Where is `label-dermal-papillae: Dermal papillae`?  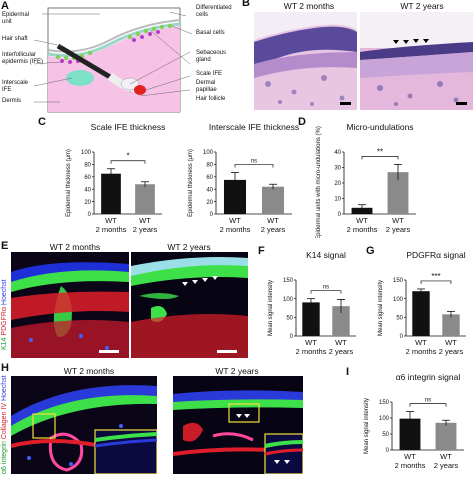 label-dermal-papillae: Dermal papillae is located at coordinates (206, 86).